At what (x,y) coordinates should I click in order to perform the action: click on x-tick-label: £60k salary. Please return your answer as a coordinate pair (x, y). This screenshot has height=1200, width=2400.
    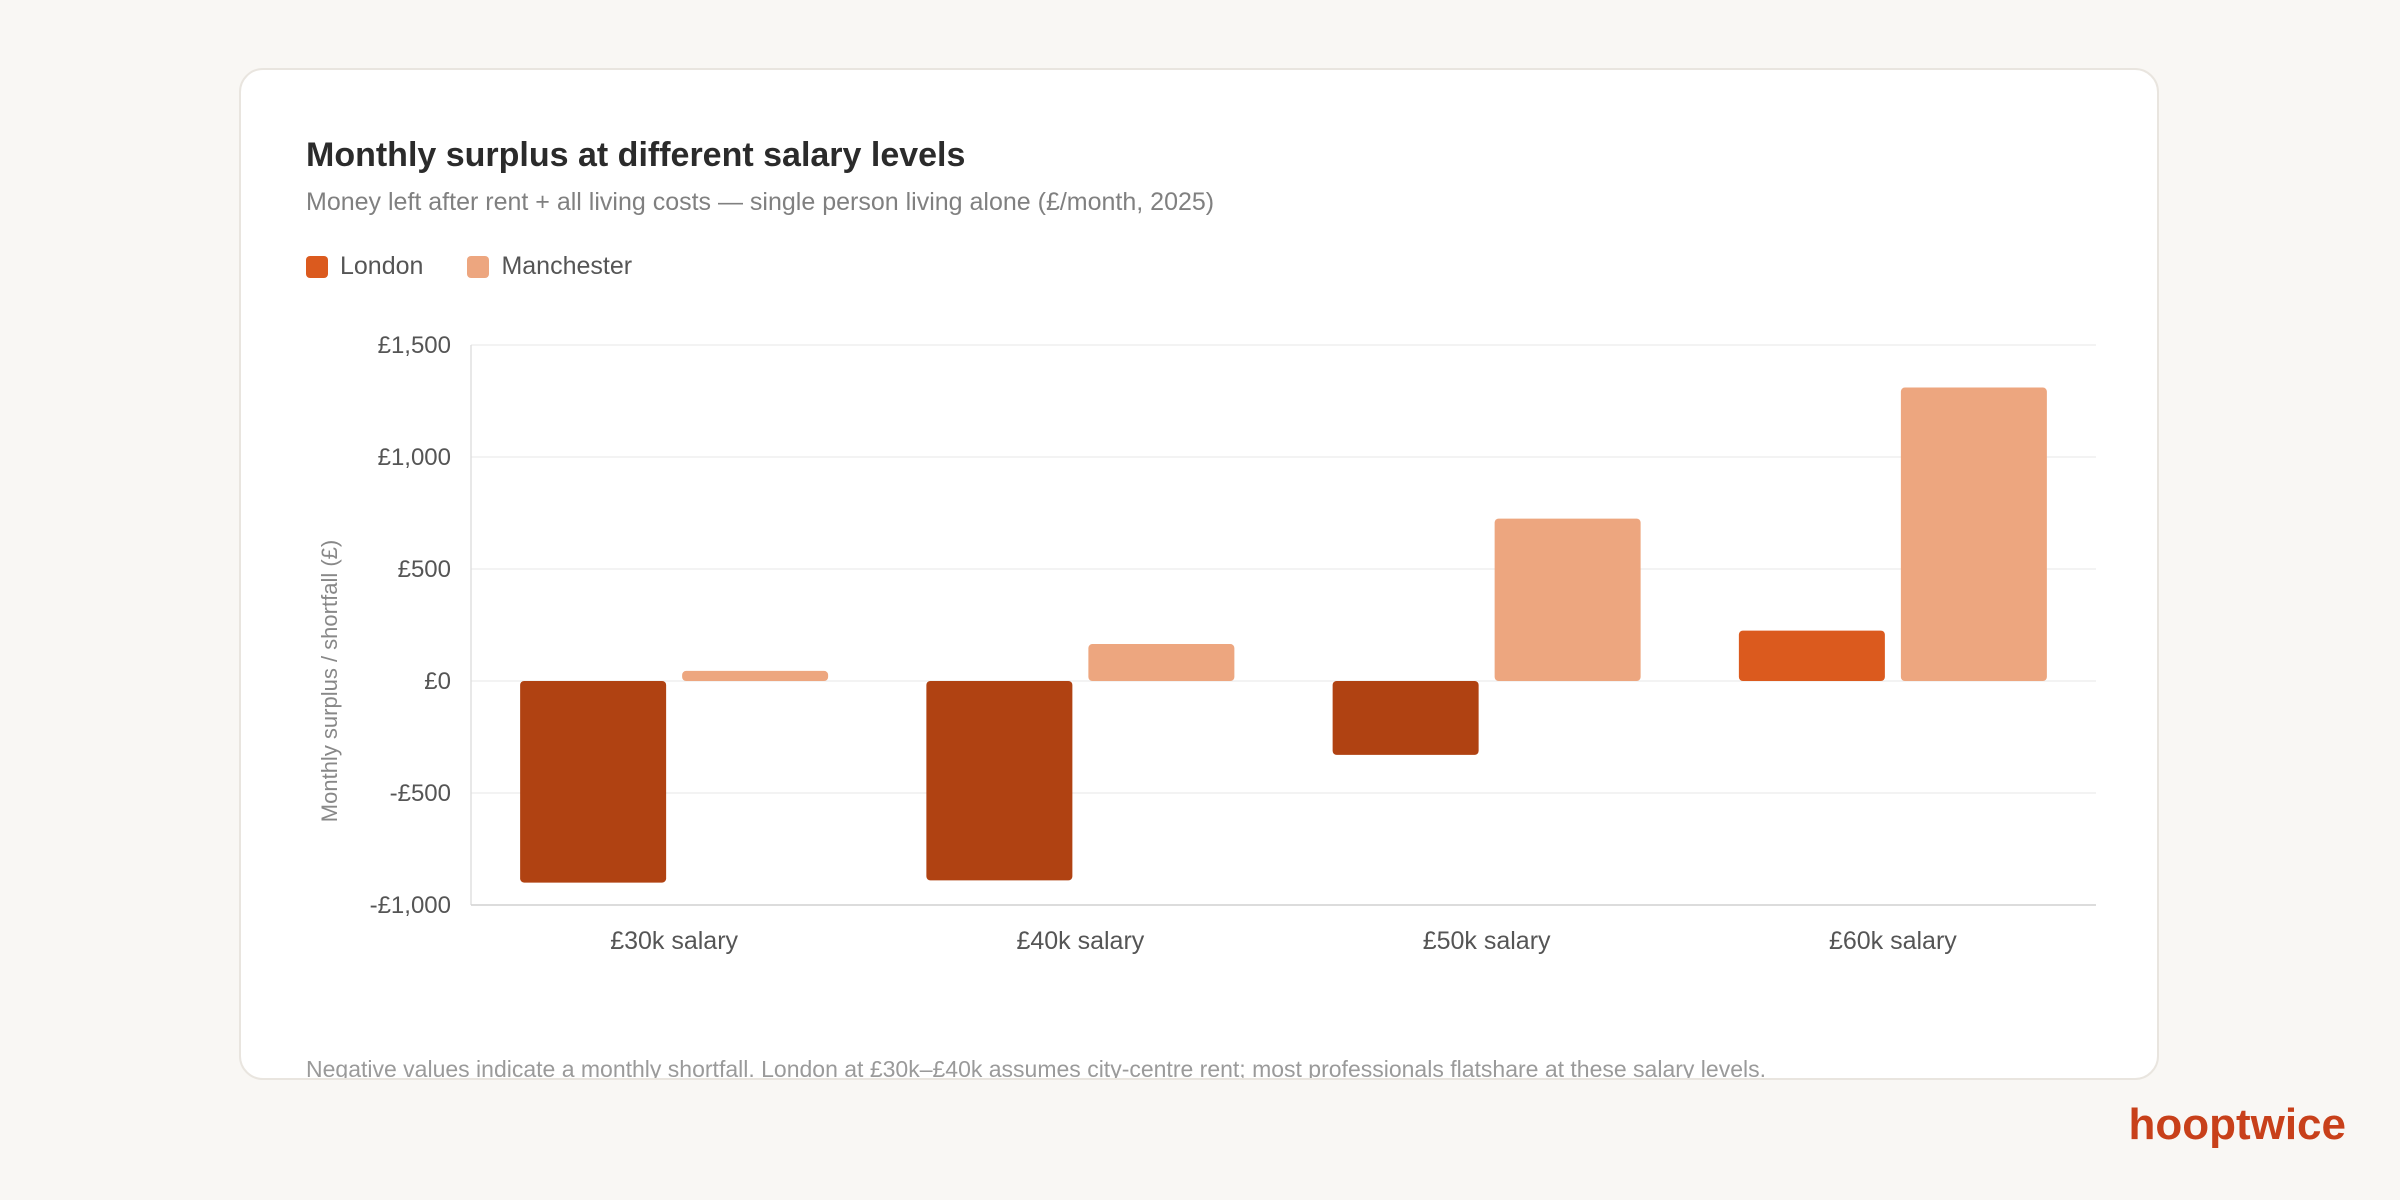
    Looking at the image, I should click on (1893, 941).